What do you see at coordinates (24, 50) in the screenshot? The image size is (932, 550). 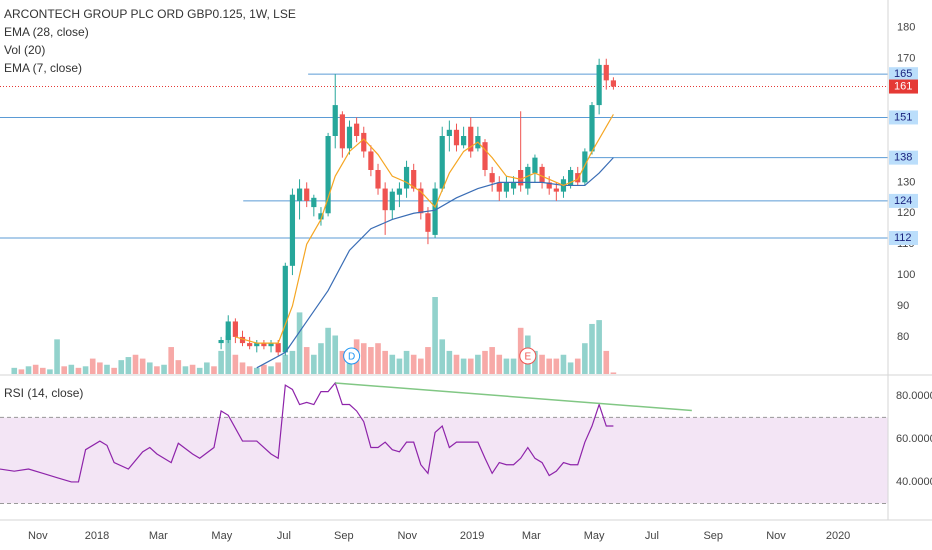 I see `legend-entry: Vol (20)` at bounding box center [24, 50].